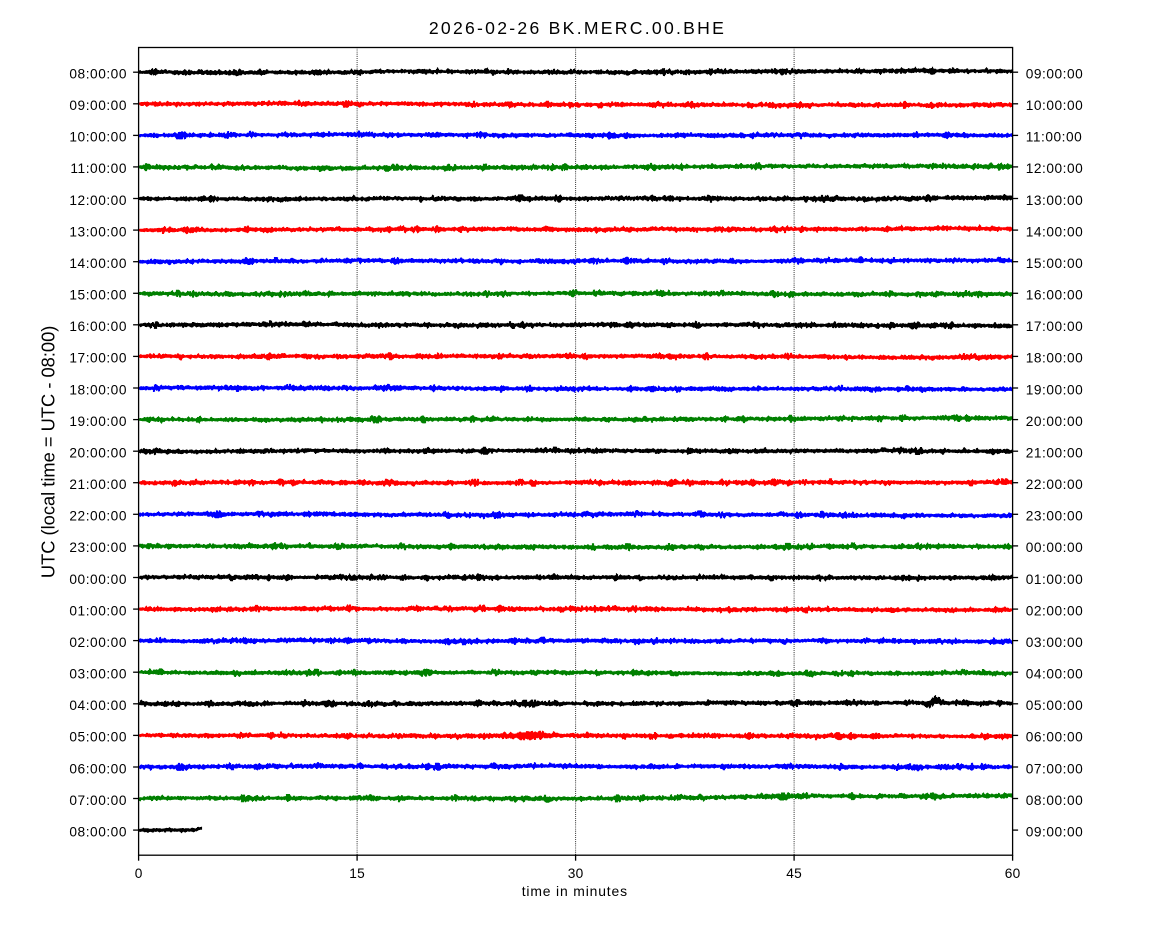 The image size is (1150, 950). I want to click on svg-text: time in minutes, so click(575, 891).